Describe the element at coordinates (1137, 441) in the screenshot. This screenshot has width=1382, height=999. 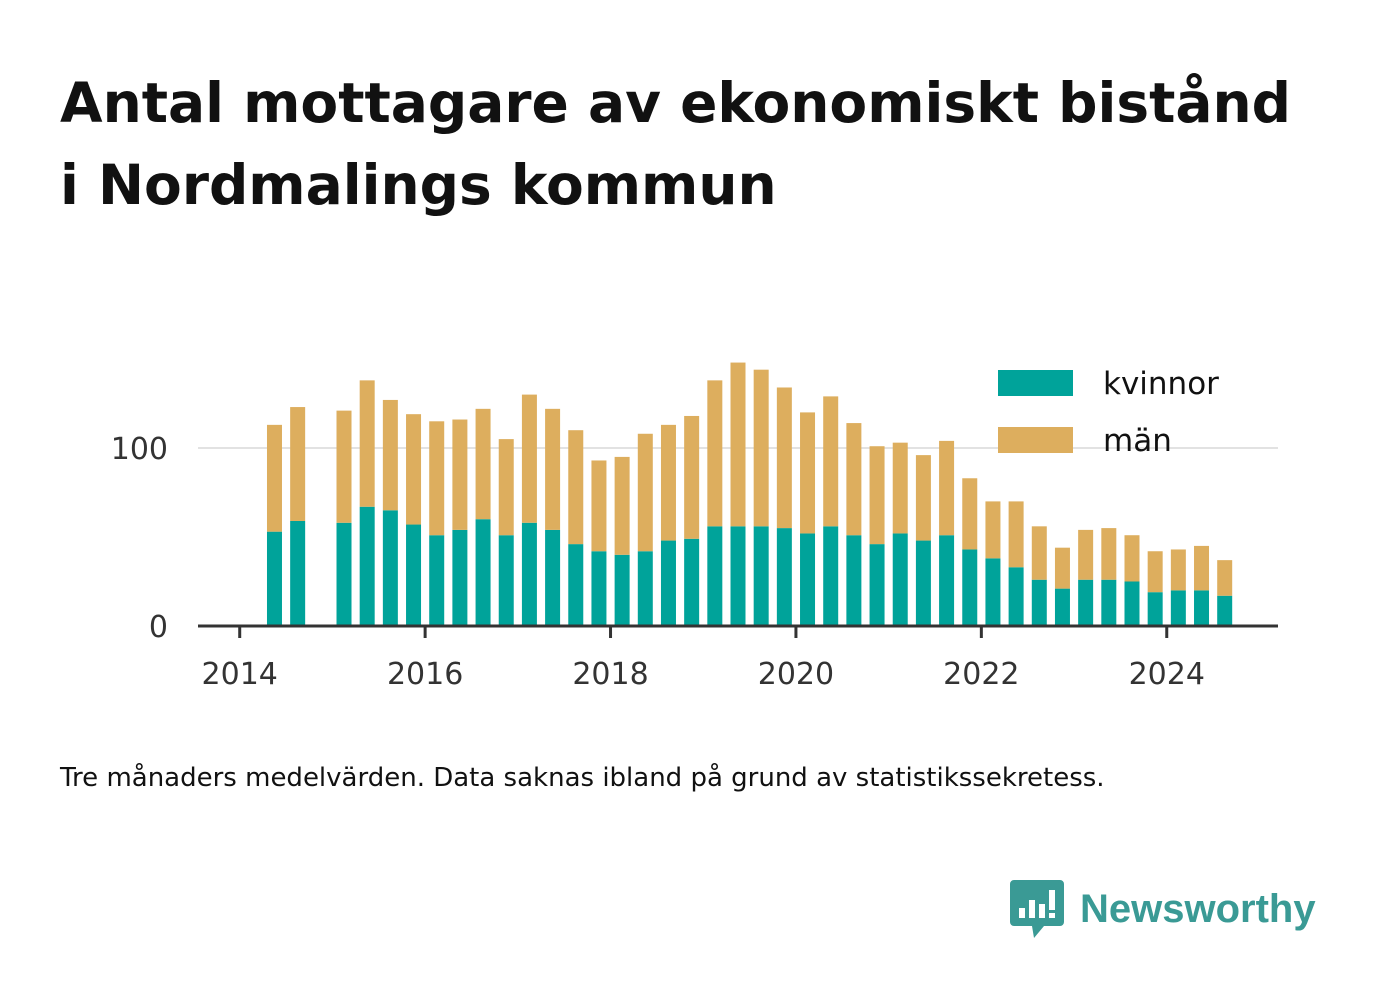
I see `legend-label: män` at that location.